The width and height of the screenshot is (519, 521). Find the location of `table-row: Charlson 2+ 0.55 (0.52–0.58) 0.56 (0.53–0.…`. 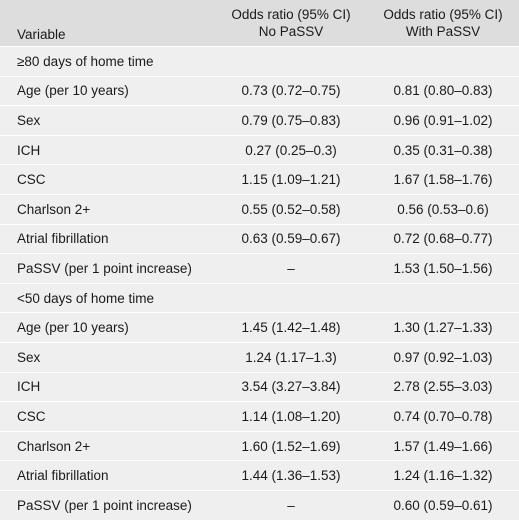

table-row: Charlson 2+ 0.55 (0.52–0.58) 0.56 (0.53–0.… is located at coordinates (259, 210).